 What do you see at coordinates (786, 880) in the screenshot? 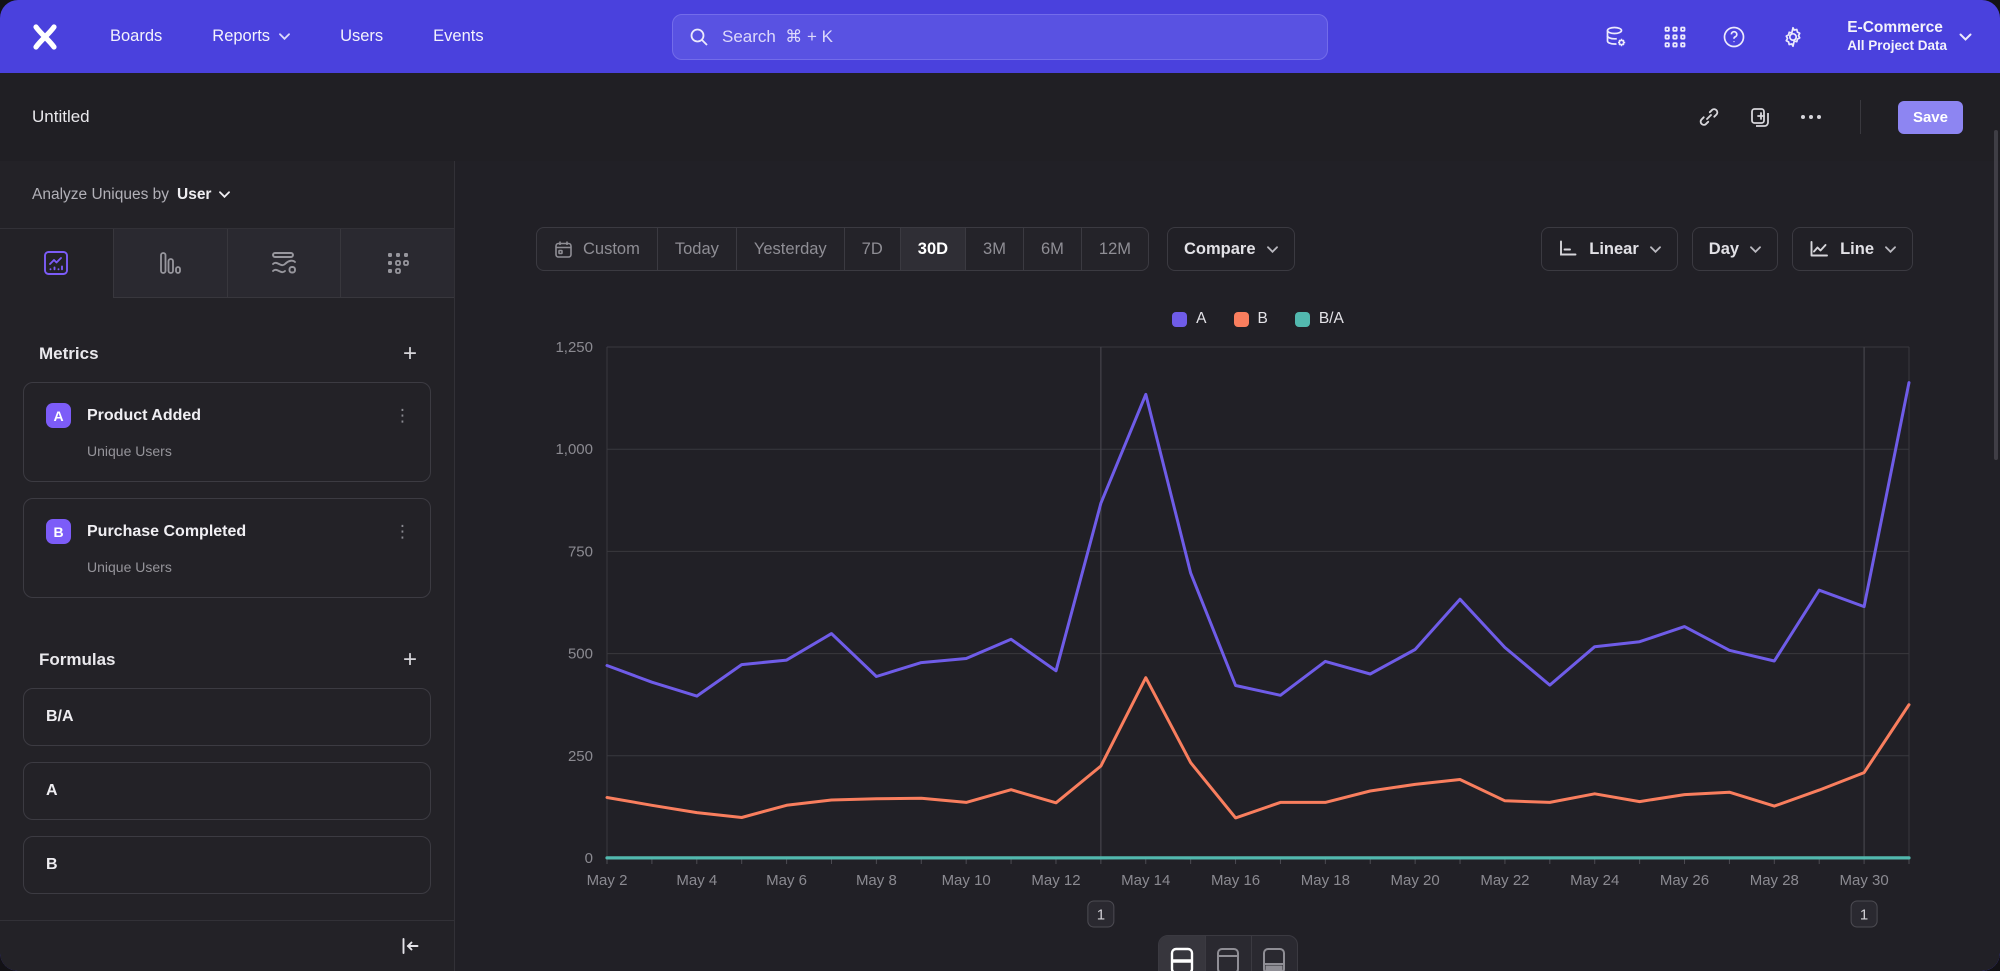
I see `x-axis-label: May 6` at bounding box center [786, 880].